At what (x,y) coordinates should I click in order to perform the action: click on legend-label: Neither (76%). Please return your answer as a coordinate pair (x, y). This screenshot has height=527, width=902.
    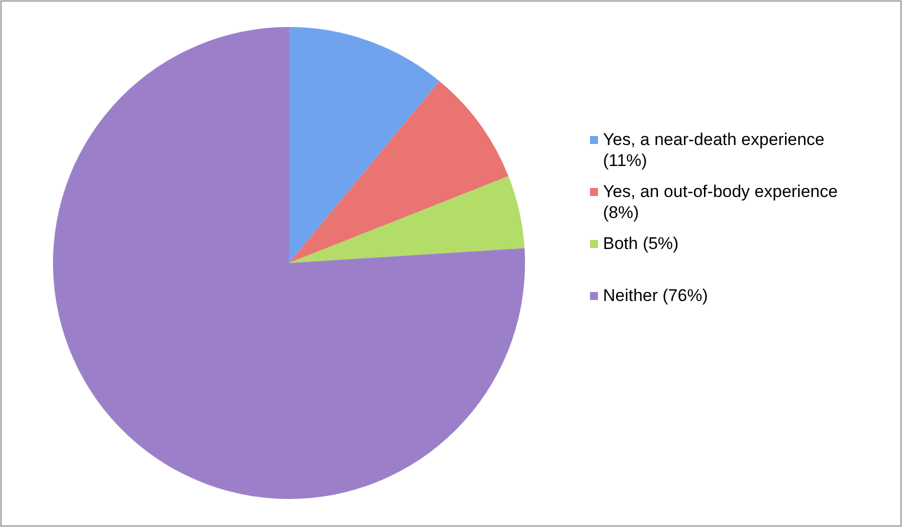
    Looking at the image, I should click on (655, 295).